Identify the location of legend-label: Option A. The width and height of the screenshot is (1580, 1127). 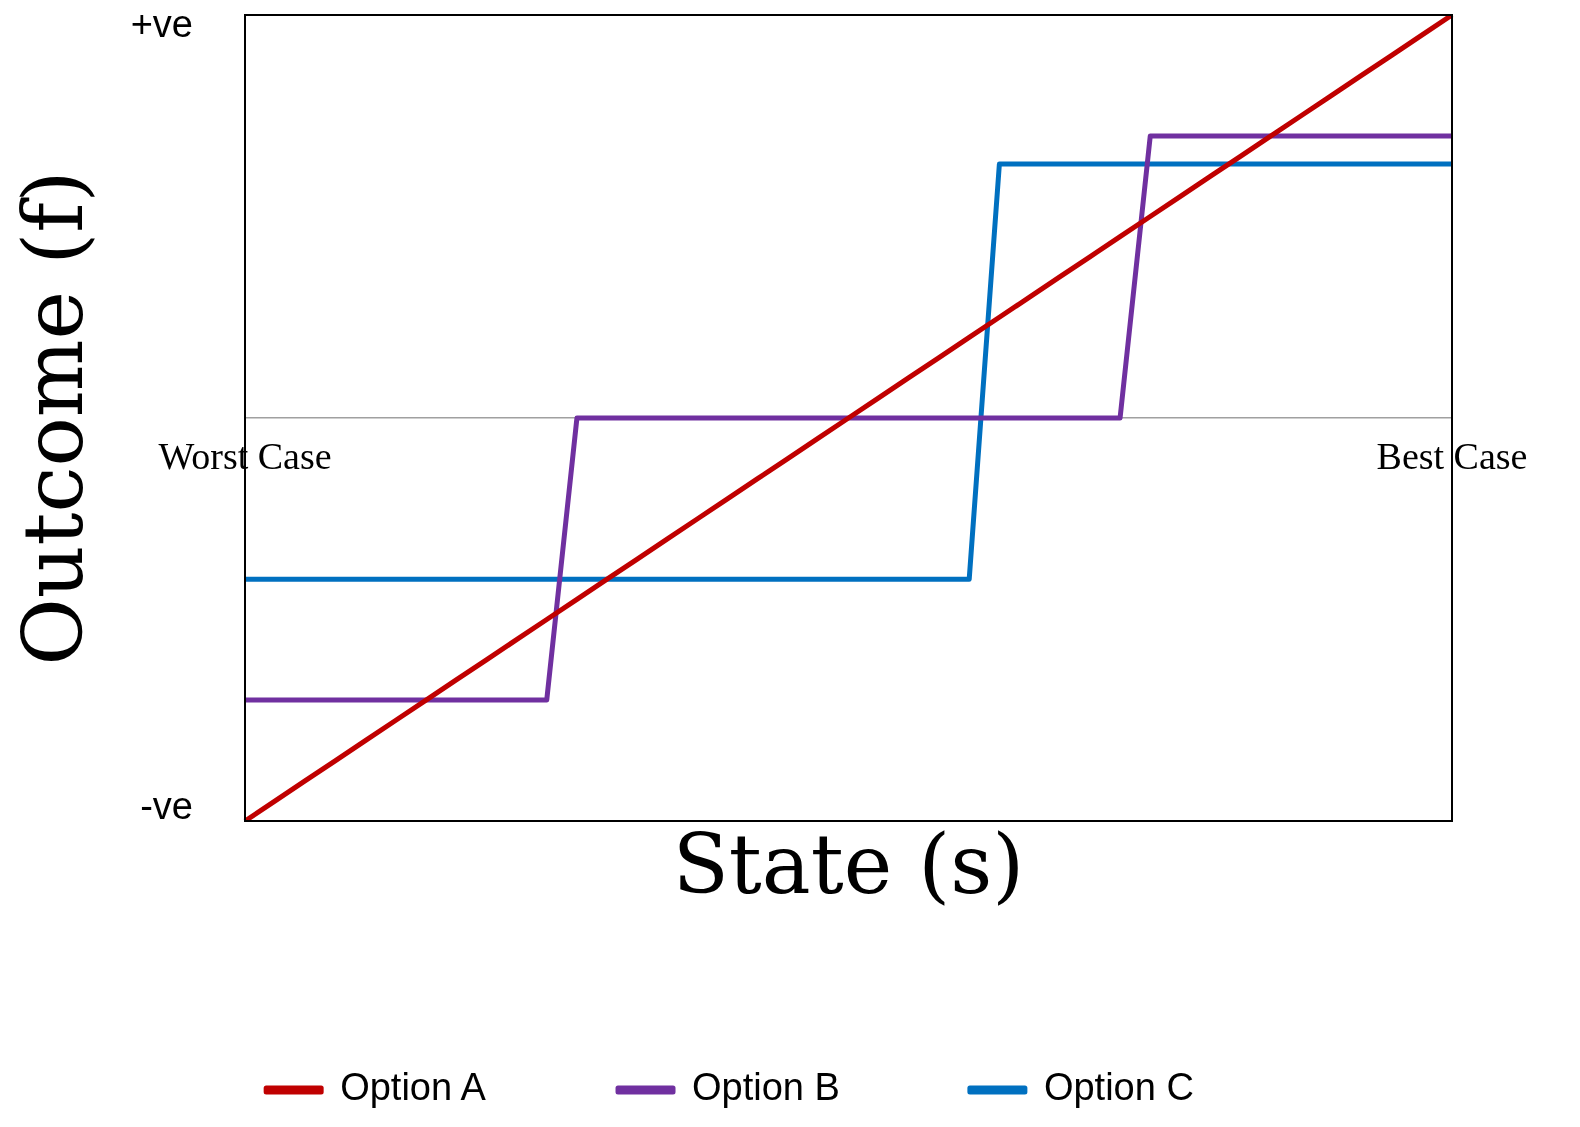
(413, 1087).